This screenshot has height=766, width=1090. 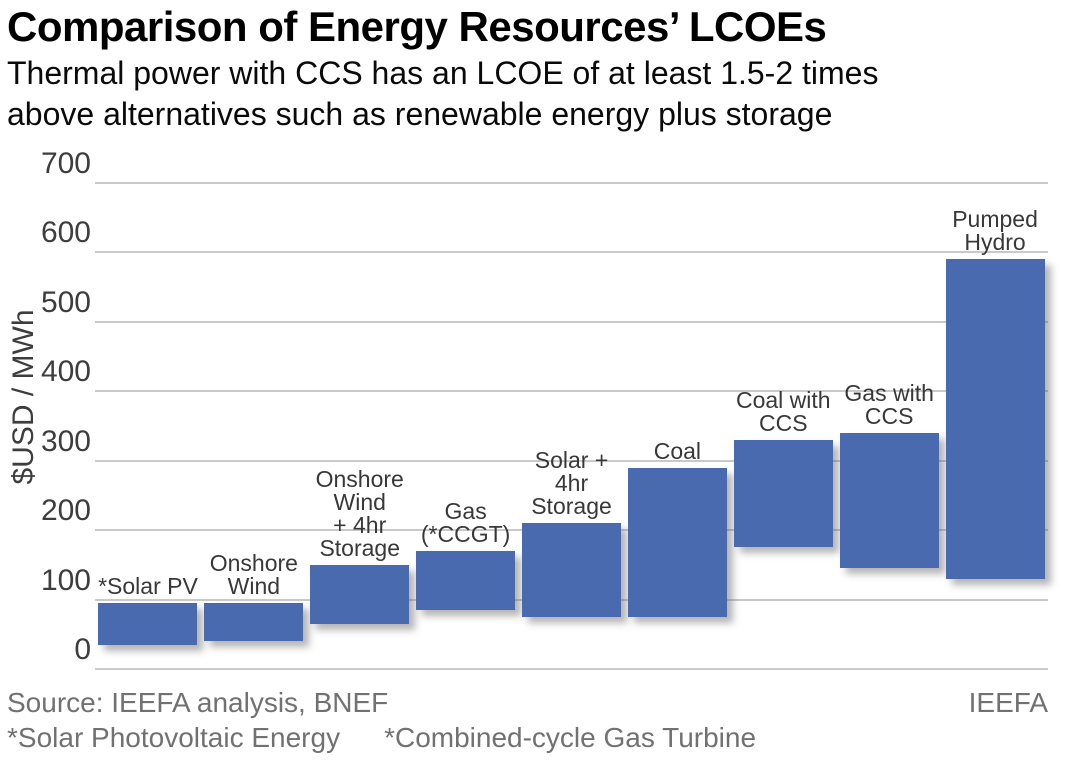 I want to click on bar-gas-with-ccs, so click(x=889, y=500).